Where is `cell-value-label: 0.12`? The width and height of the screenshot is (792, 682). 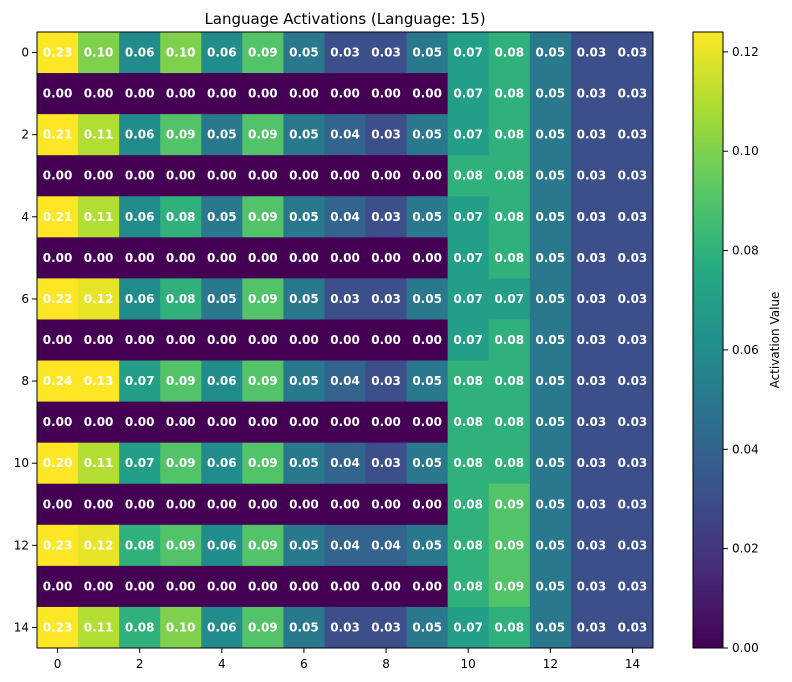
cell-value-label: 0.12 is located at coordinates (99, 299).